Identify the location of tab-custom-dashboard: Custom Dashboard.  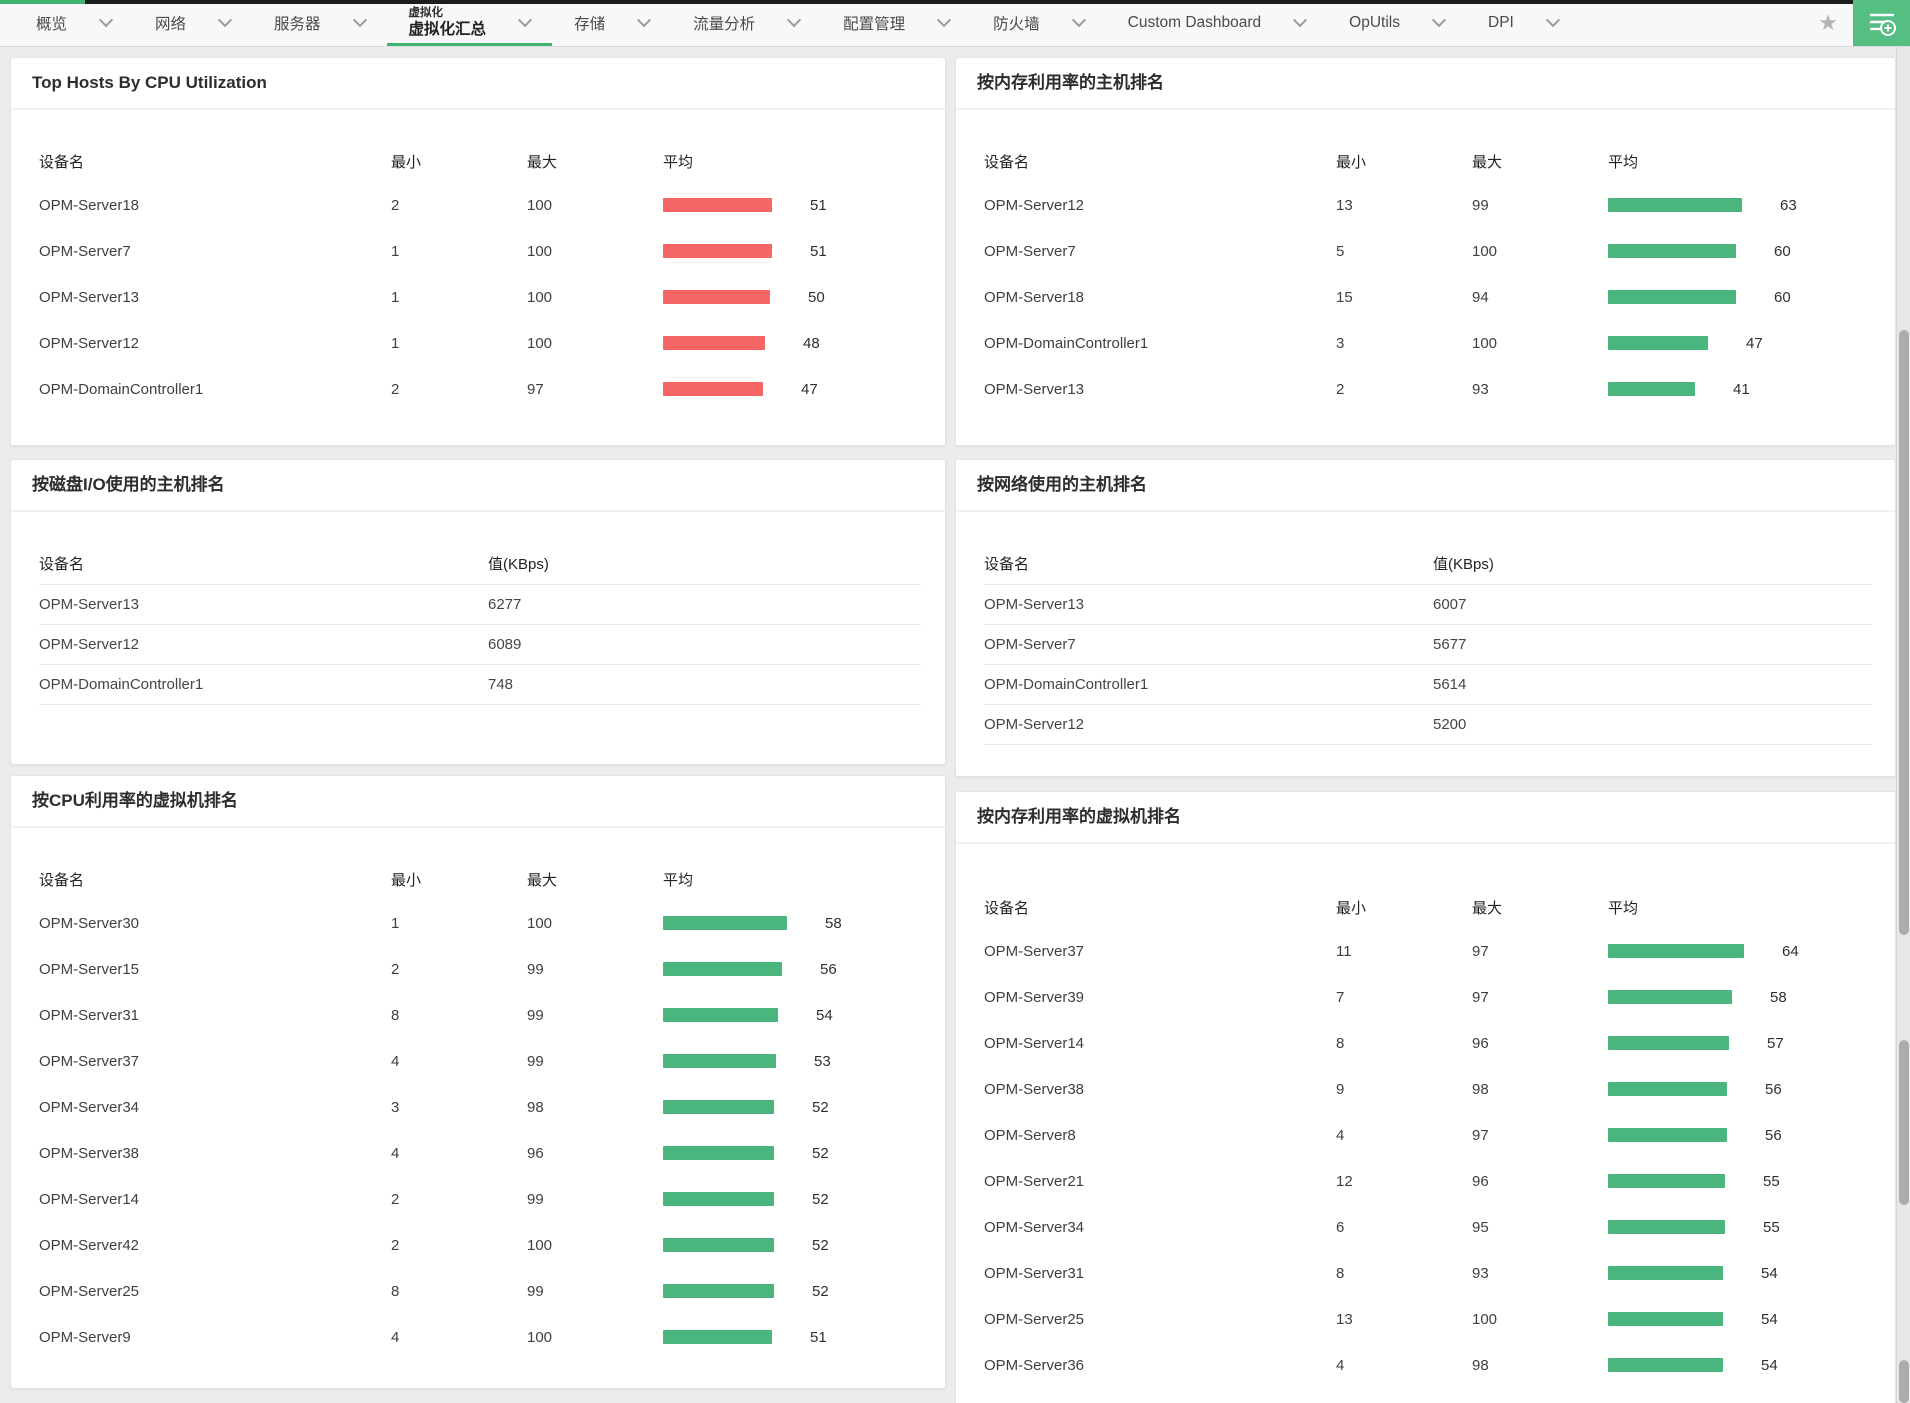
(1217, 23).